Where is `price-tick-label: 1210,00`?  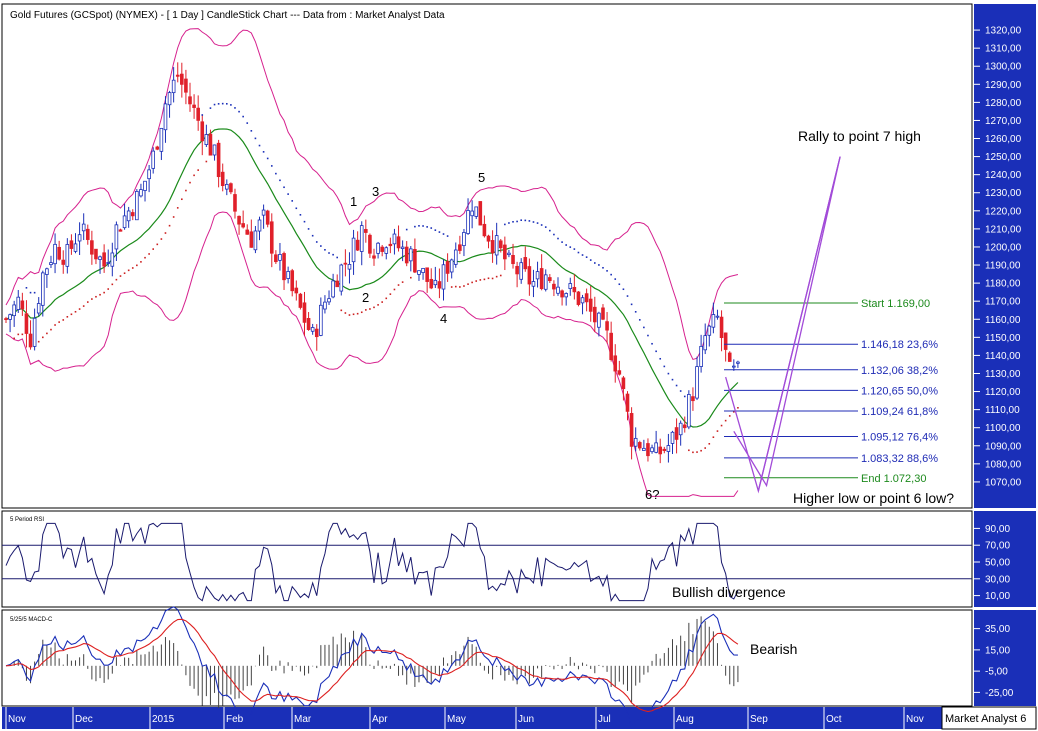 price-tick-label: 1210,00 is located at coordinates (1003, 229).